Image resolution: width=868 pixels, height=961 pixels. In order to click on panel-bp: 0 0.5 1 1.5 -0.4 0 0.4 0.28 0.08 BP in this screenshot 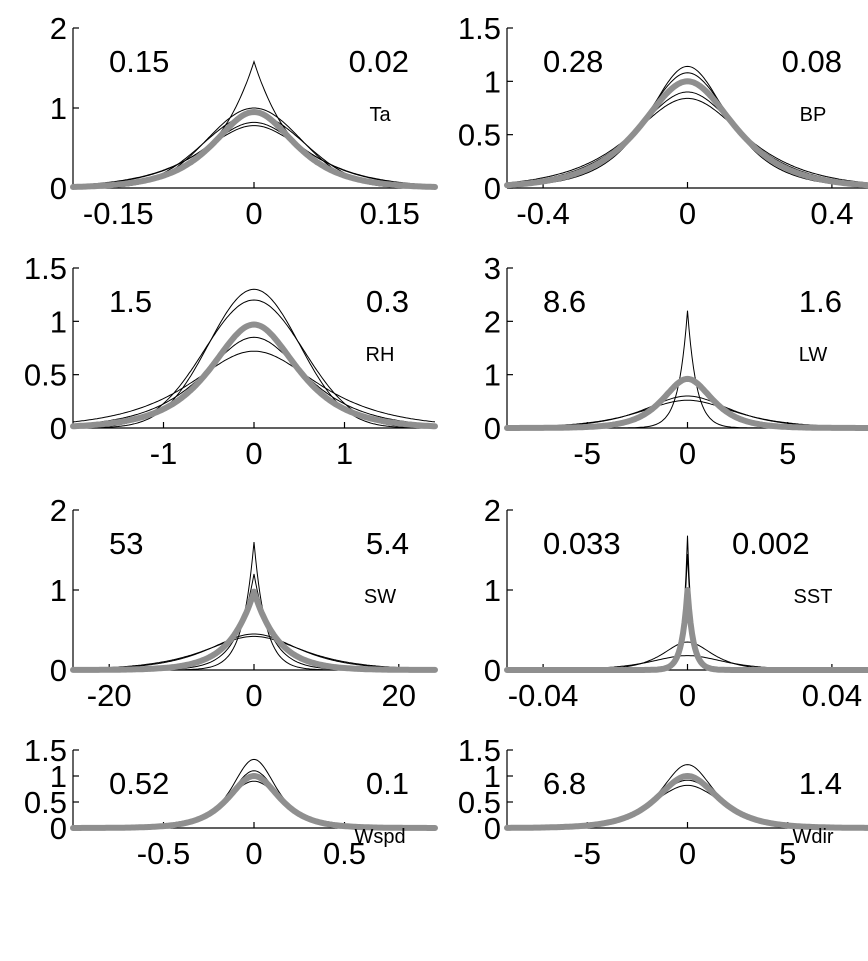, I will do `click(663, 121)`.